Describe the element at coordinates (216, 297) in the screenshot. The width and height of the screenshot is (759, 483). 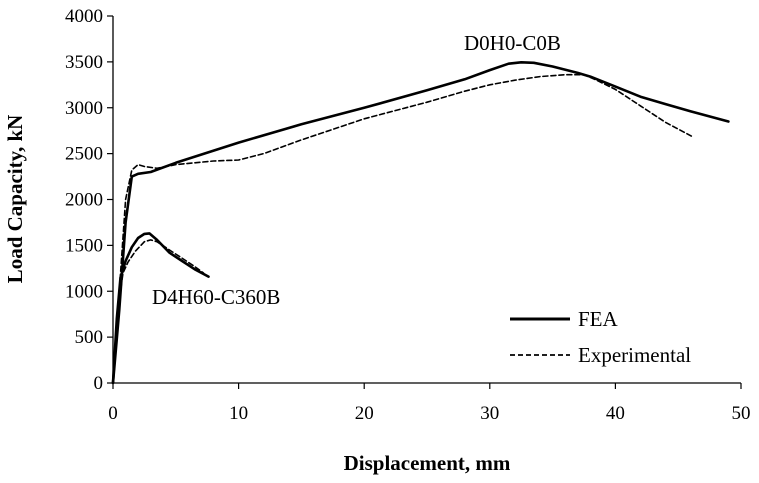
I see `annotation-d4h60-c360b: D4H60-C360B` at that location.